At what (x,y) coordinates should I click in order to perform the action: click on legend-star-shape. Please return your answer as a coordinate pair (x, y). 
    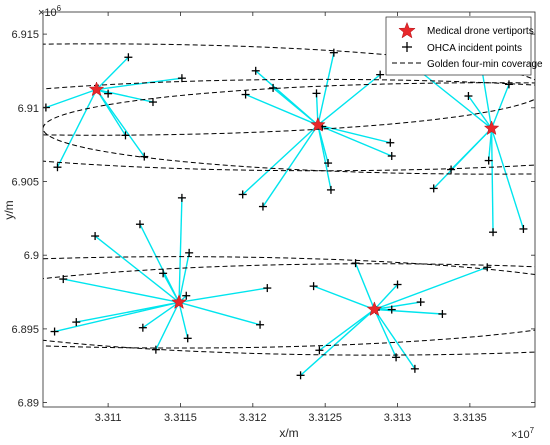
    Looking at the image, I should click on (407, 30).